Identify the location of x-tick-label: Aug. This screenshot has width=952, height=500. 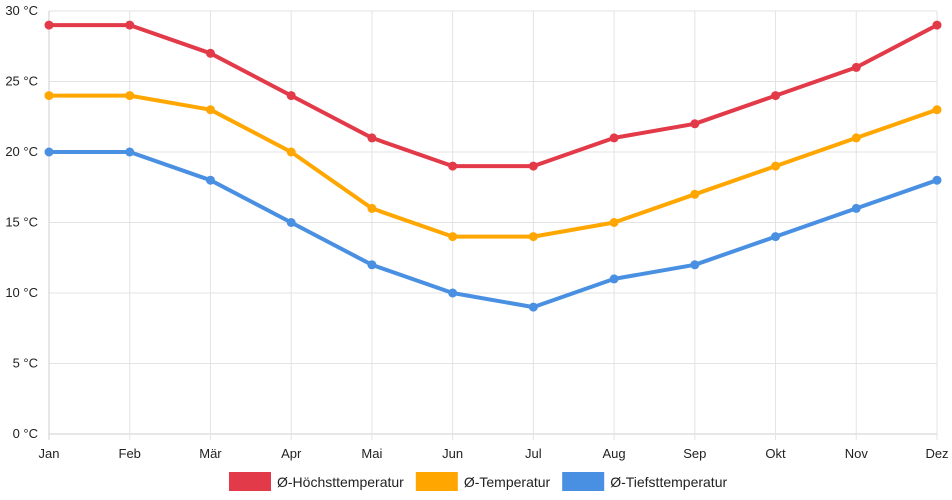
(614, 453).